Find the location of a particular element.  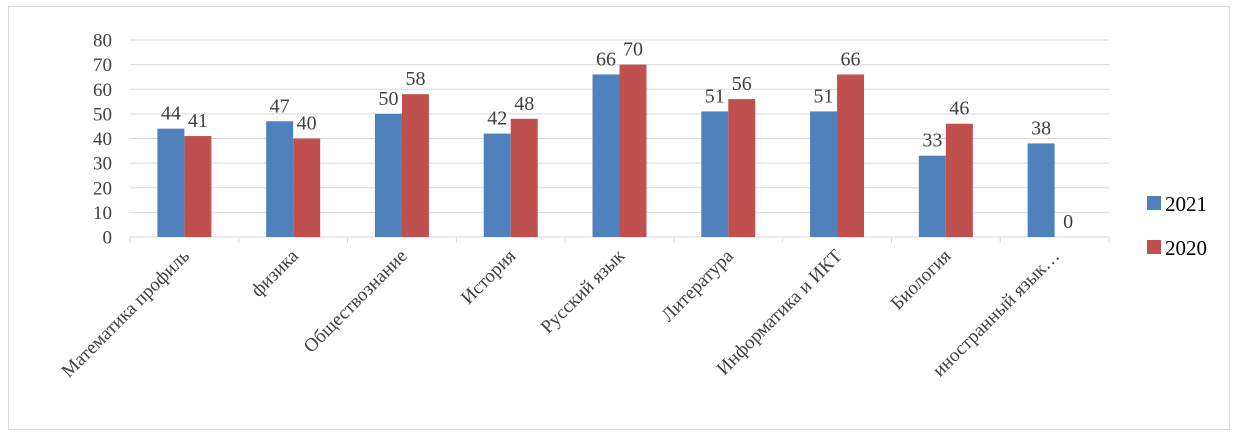

data-label: 47 is located at coordinates (280, 106).